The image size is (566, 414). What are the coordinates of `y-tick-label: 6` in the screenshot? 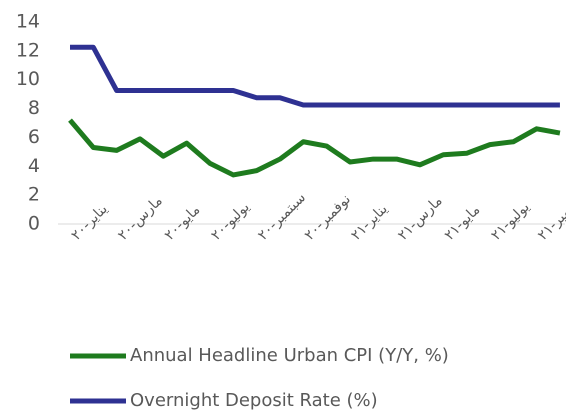 It's located at (34, 137).